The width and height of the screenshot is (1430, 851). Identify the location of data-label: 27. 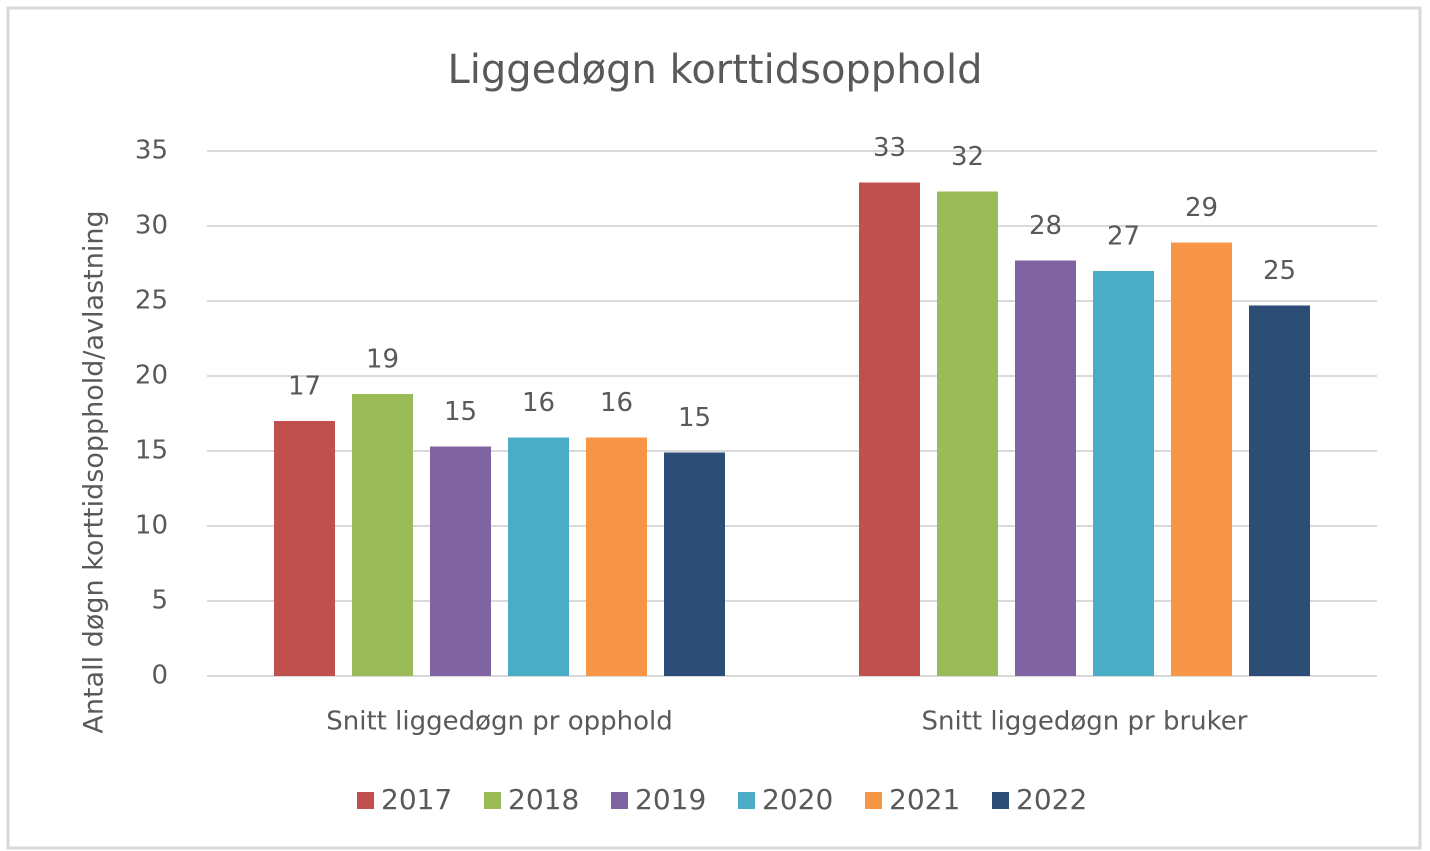
(1123, 237).